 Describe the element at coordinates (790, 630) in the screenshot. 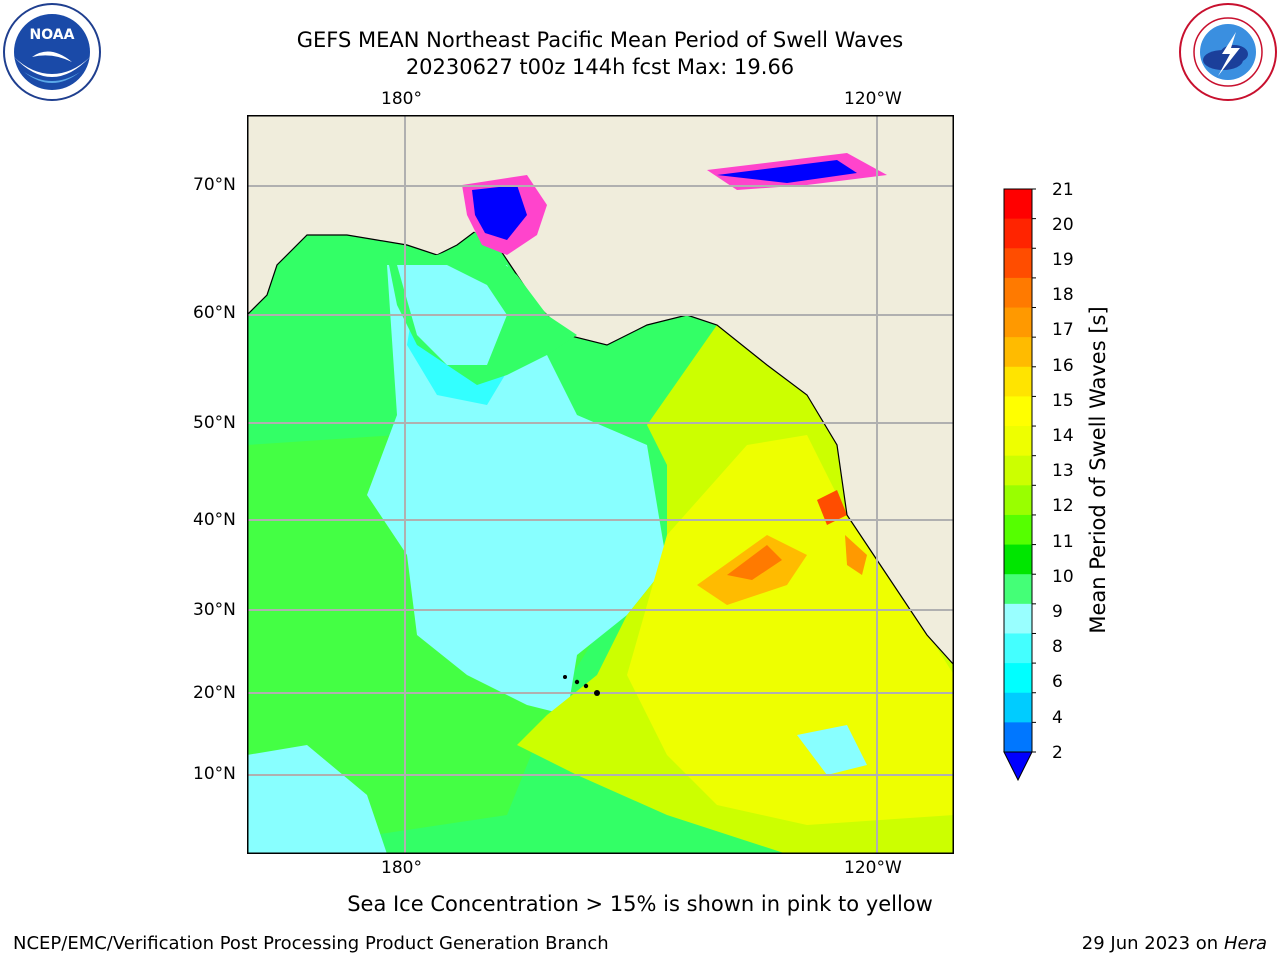

I see `field-13s` at that location.